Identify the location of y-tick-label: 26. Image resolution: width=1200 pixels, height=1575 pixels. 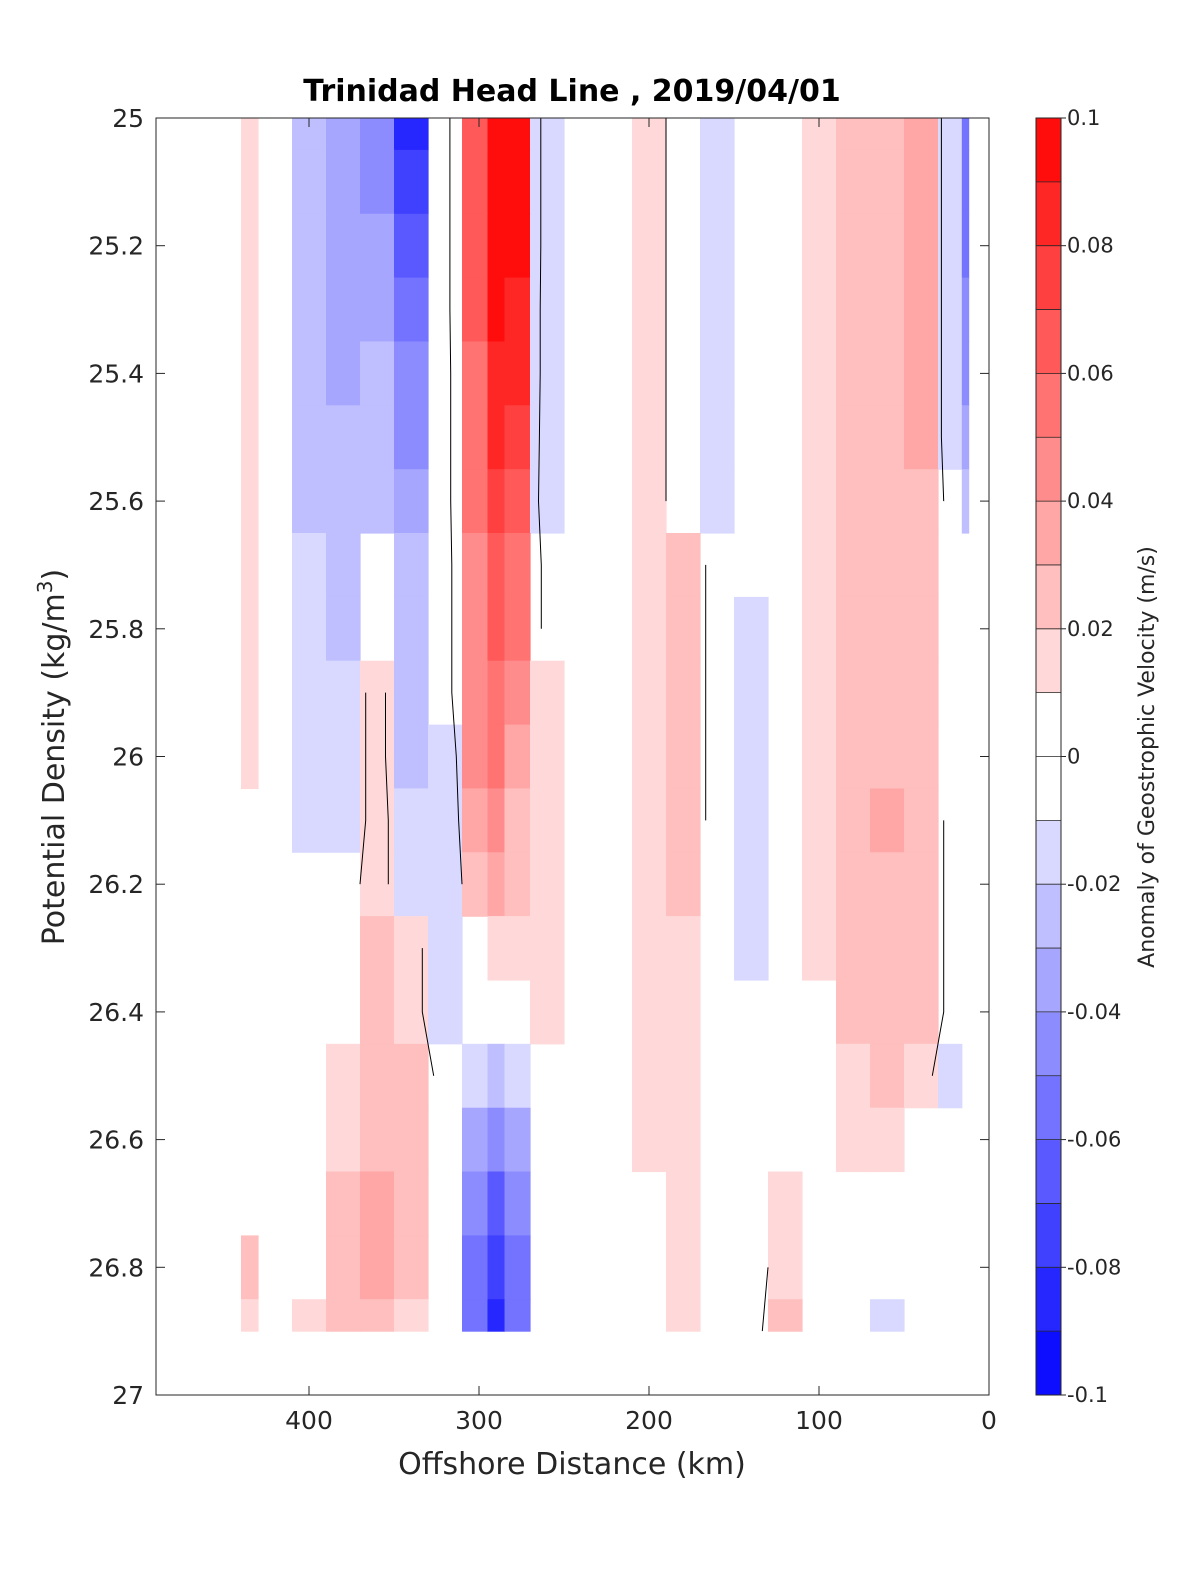
(128, 757).